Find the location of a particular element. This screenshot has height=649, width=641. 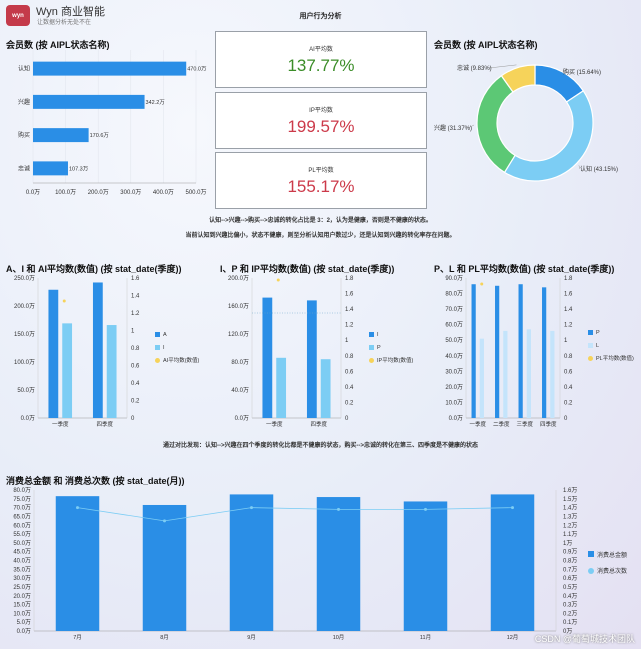

y-tick-label: 90.0万 is located at coordinates (454, 278).